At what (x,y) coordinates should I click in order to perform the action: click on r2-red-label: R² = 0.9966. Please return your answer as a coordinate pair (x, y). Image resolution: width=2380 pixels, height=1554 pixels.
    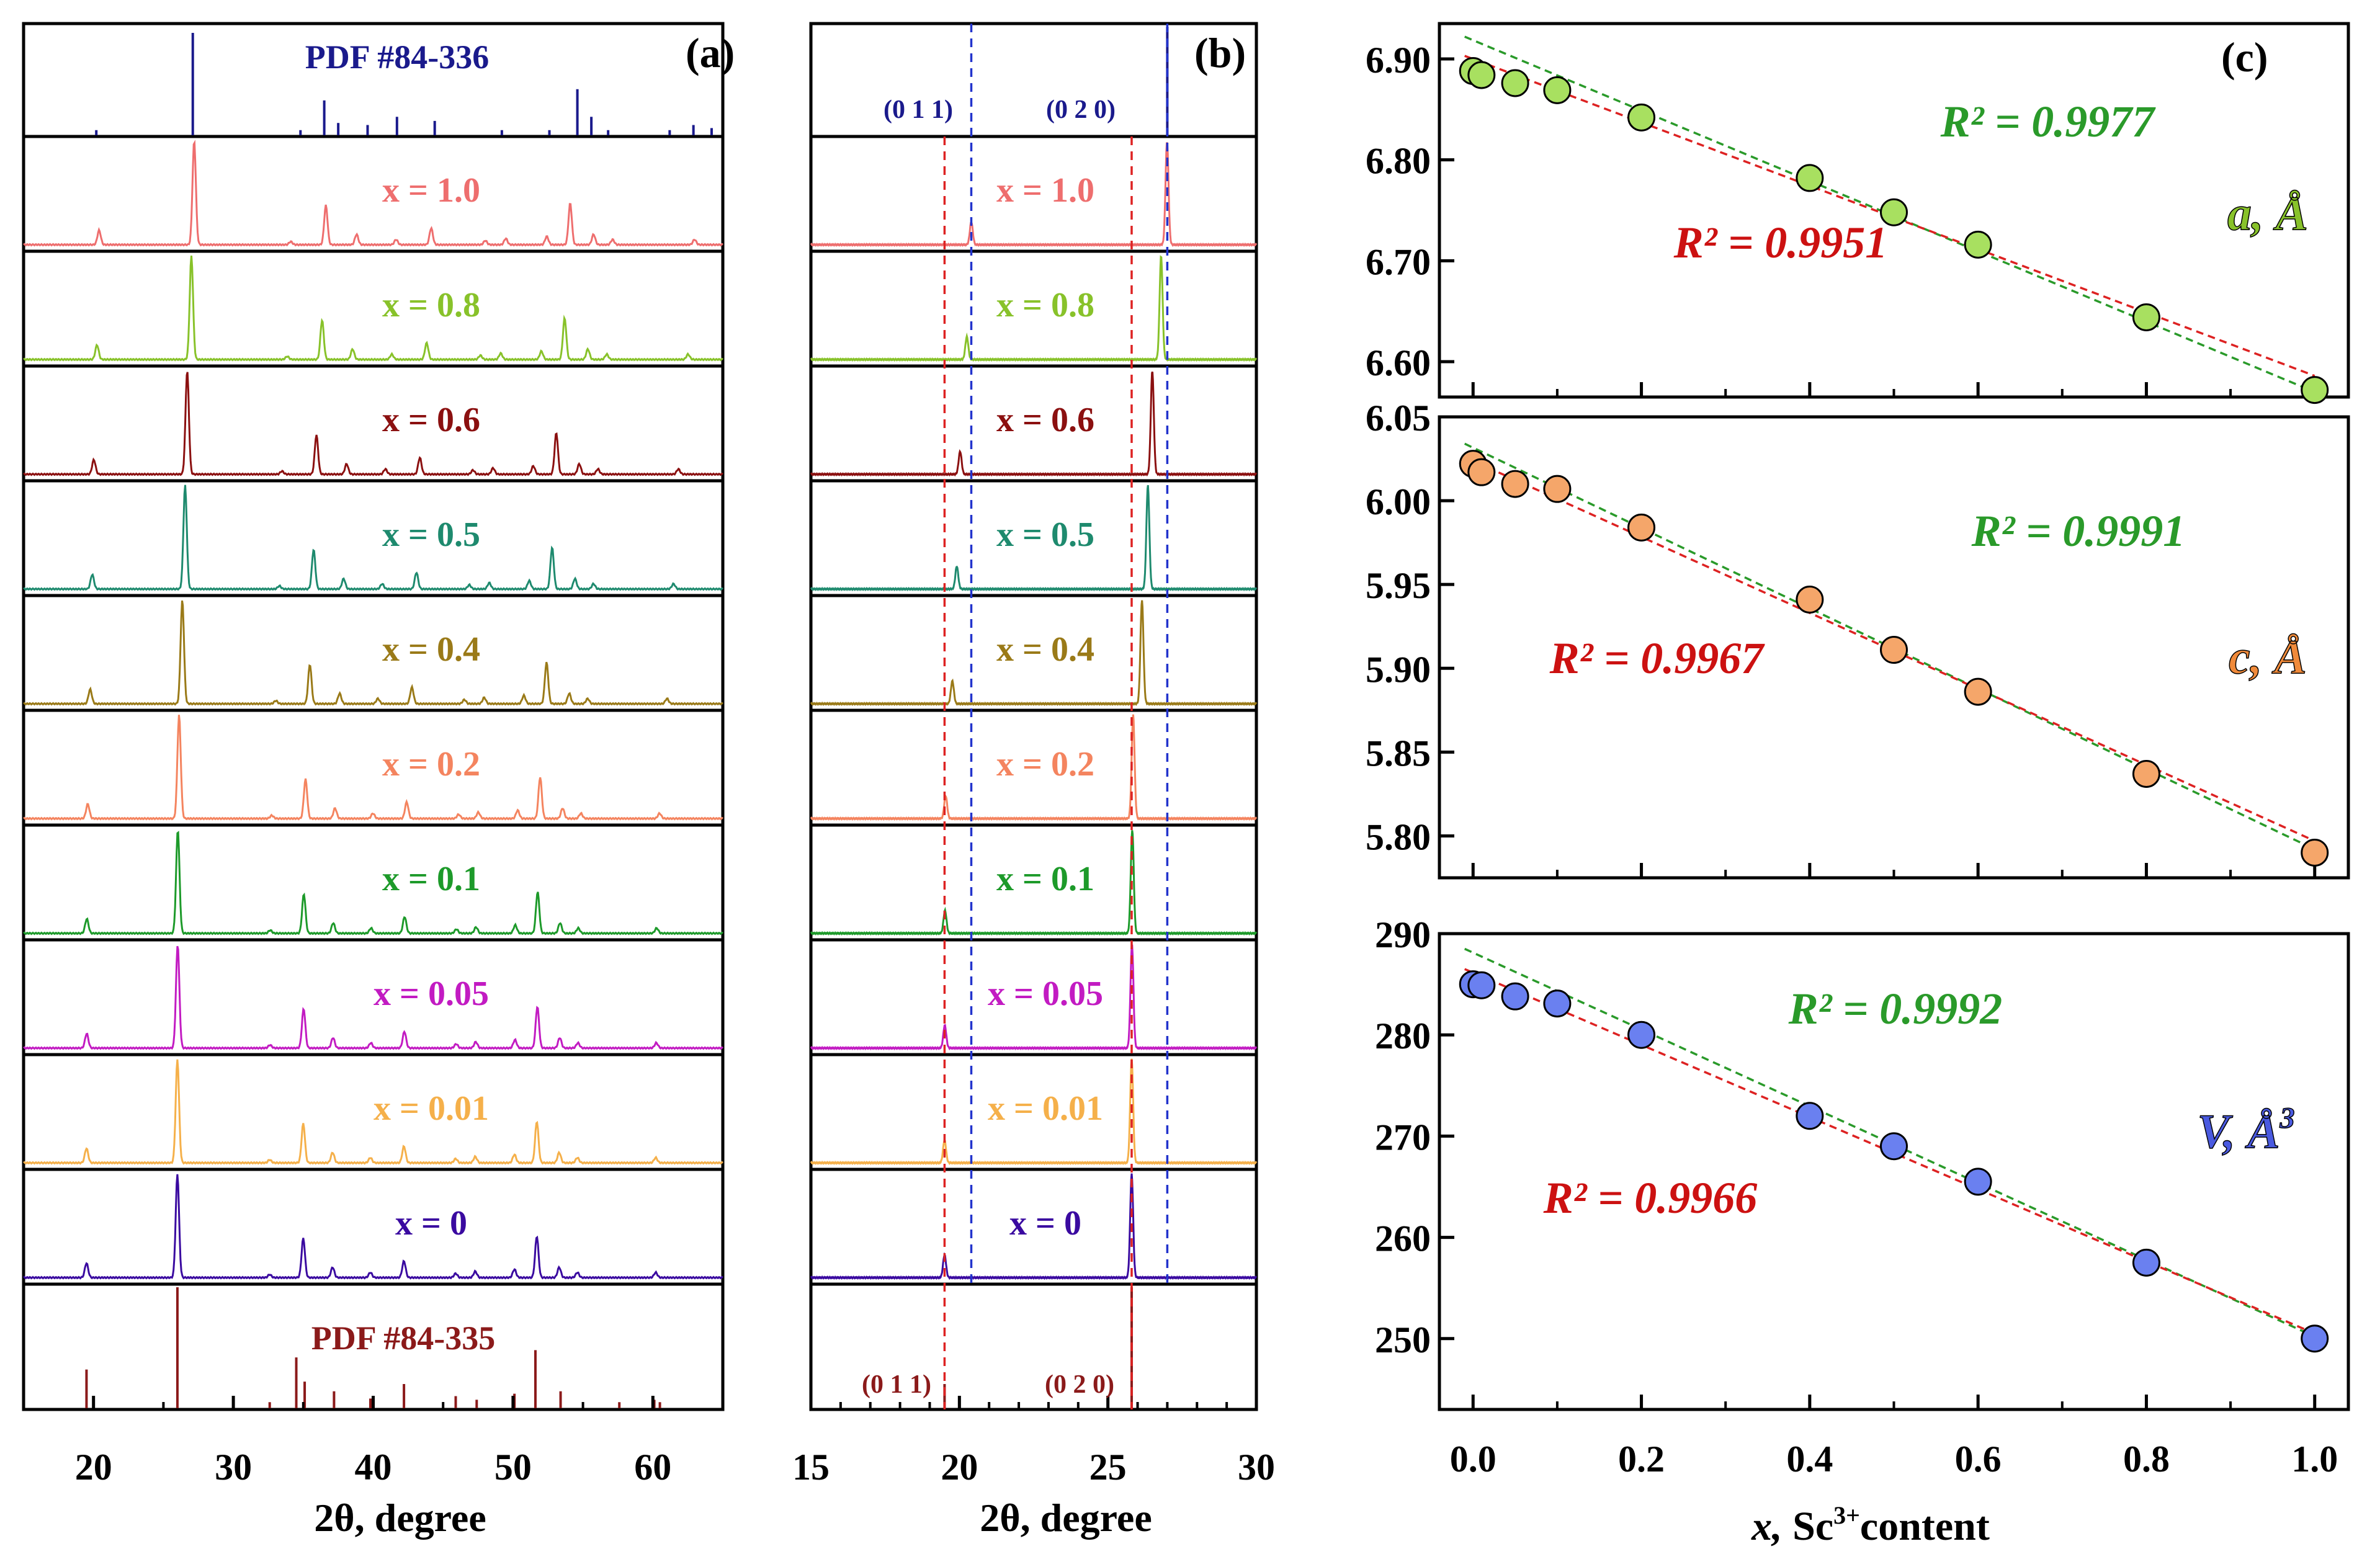
    Looking at the image, I should click on (1651, 1198).